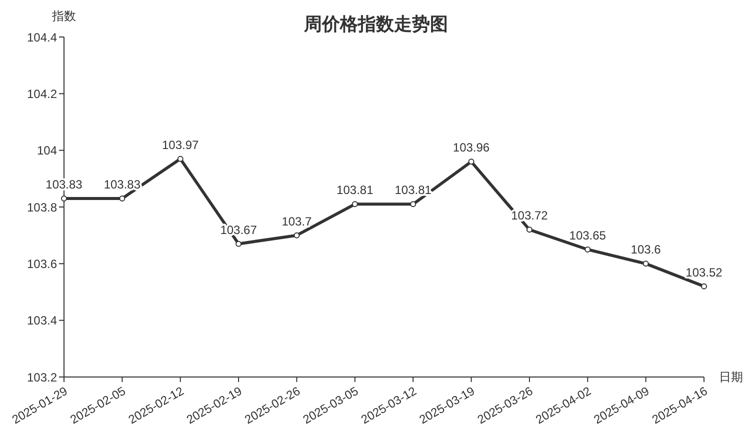  I want to click on y-axis-title: 指数, so click(64, 16).